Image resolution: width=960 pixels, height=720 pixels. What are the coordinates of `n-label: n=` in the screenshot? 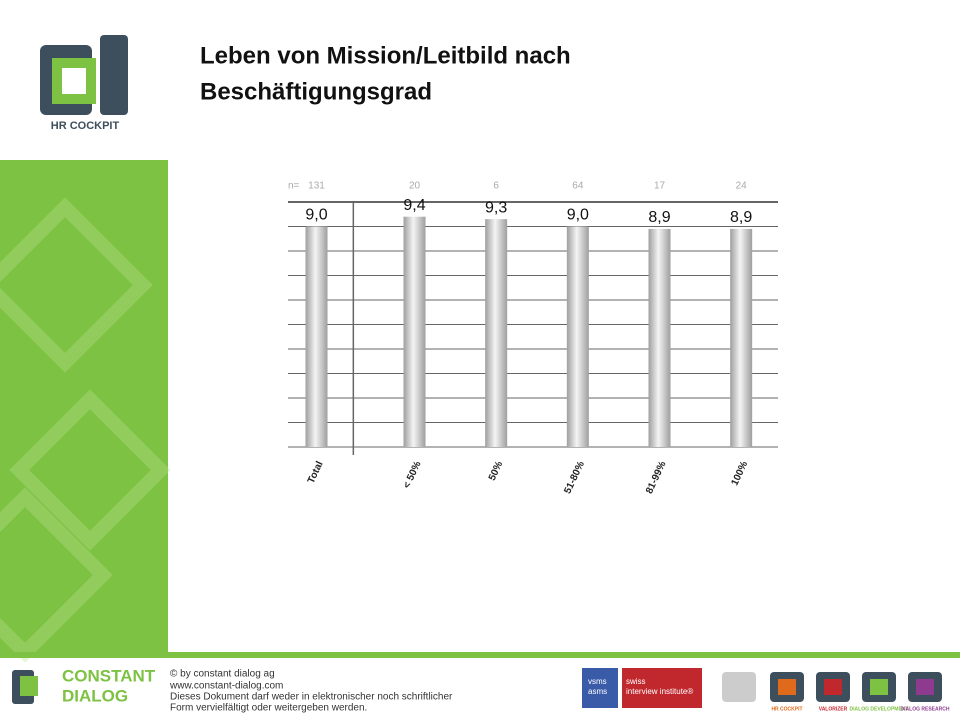 It's located at (294, 186).